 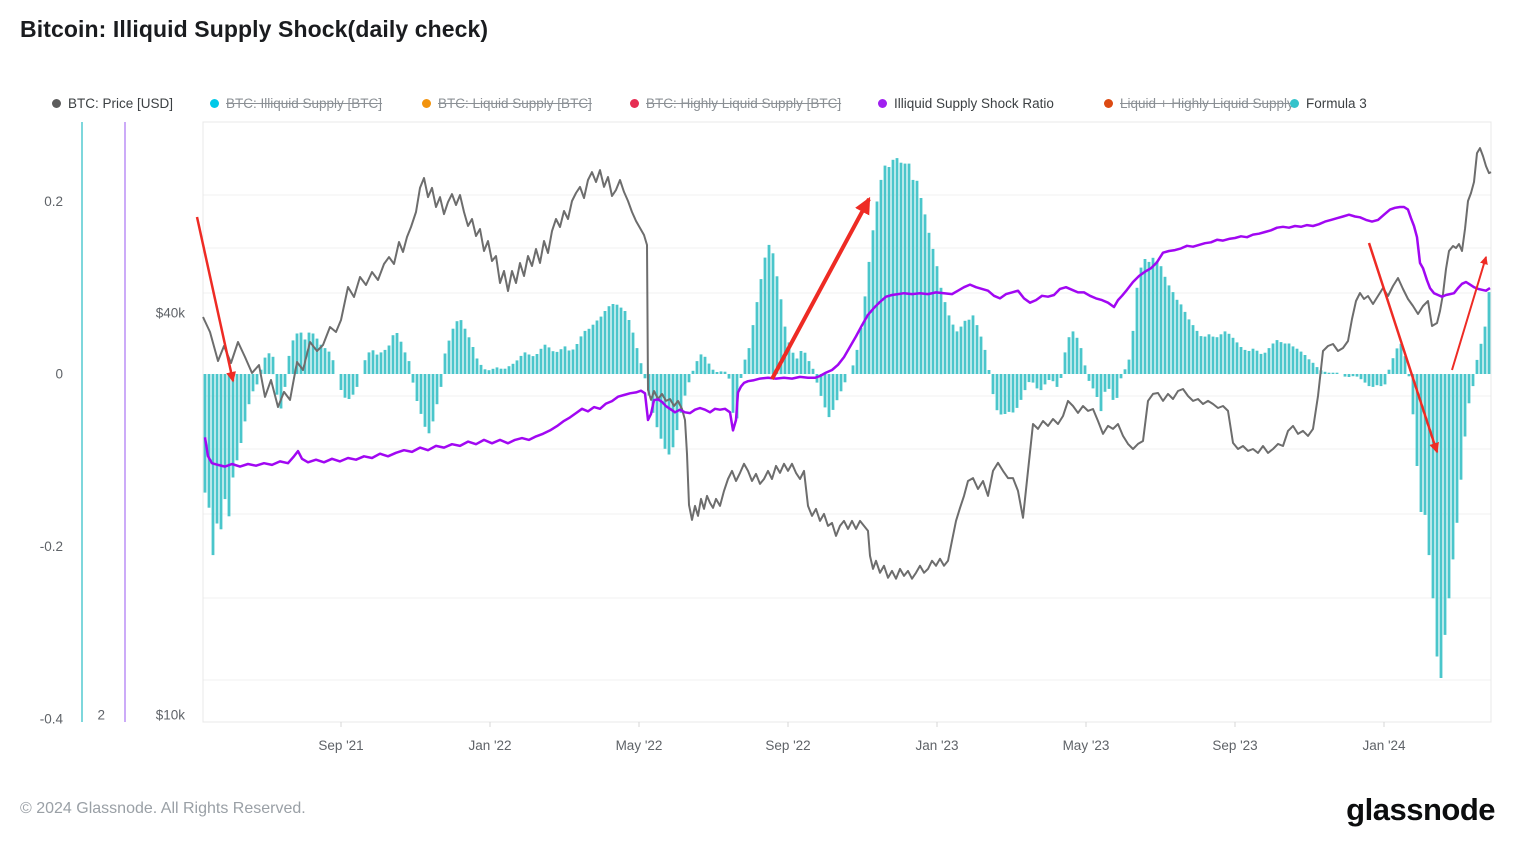 I want to click on legend-item-illiquid-supply-shock-ratio: Illiquid Supply Shock Ratio, so click(x=966, y=103).